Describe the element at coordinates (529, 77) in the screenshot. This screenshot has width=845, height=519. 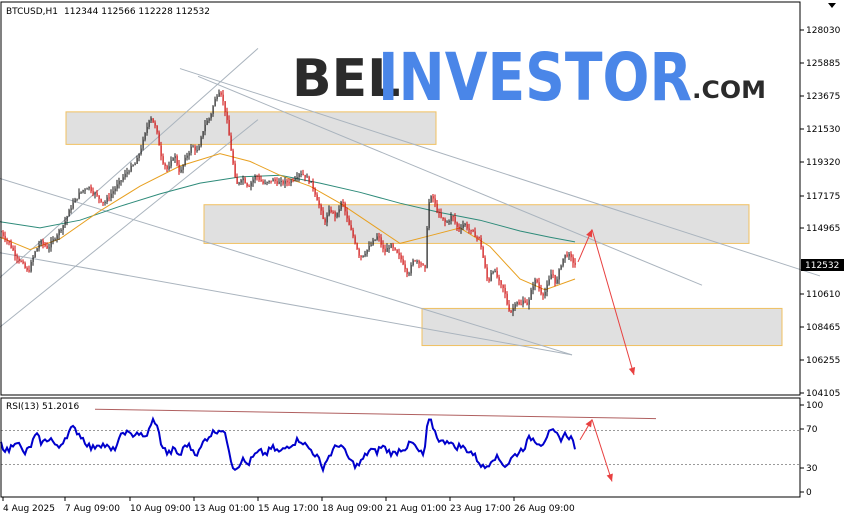
I see `belinvestor-logo: BEL INVESTOR .COM` at that location.